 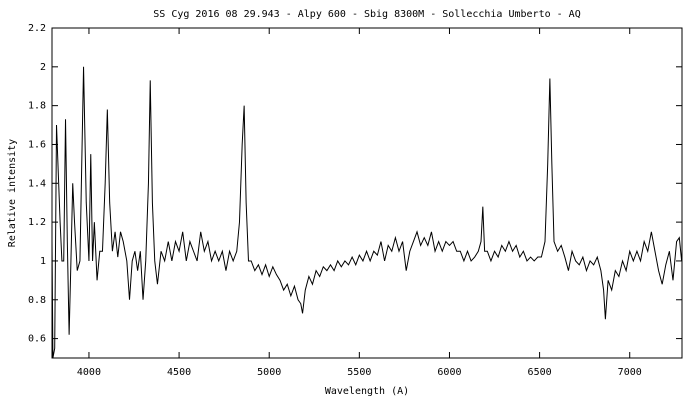 What do you see at coordinates (630, 372) in the screenshot?
I see `x-tick-label: 7000` at bounding box center [630, 372].